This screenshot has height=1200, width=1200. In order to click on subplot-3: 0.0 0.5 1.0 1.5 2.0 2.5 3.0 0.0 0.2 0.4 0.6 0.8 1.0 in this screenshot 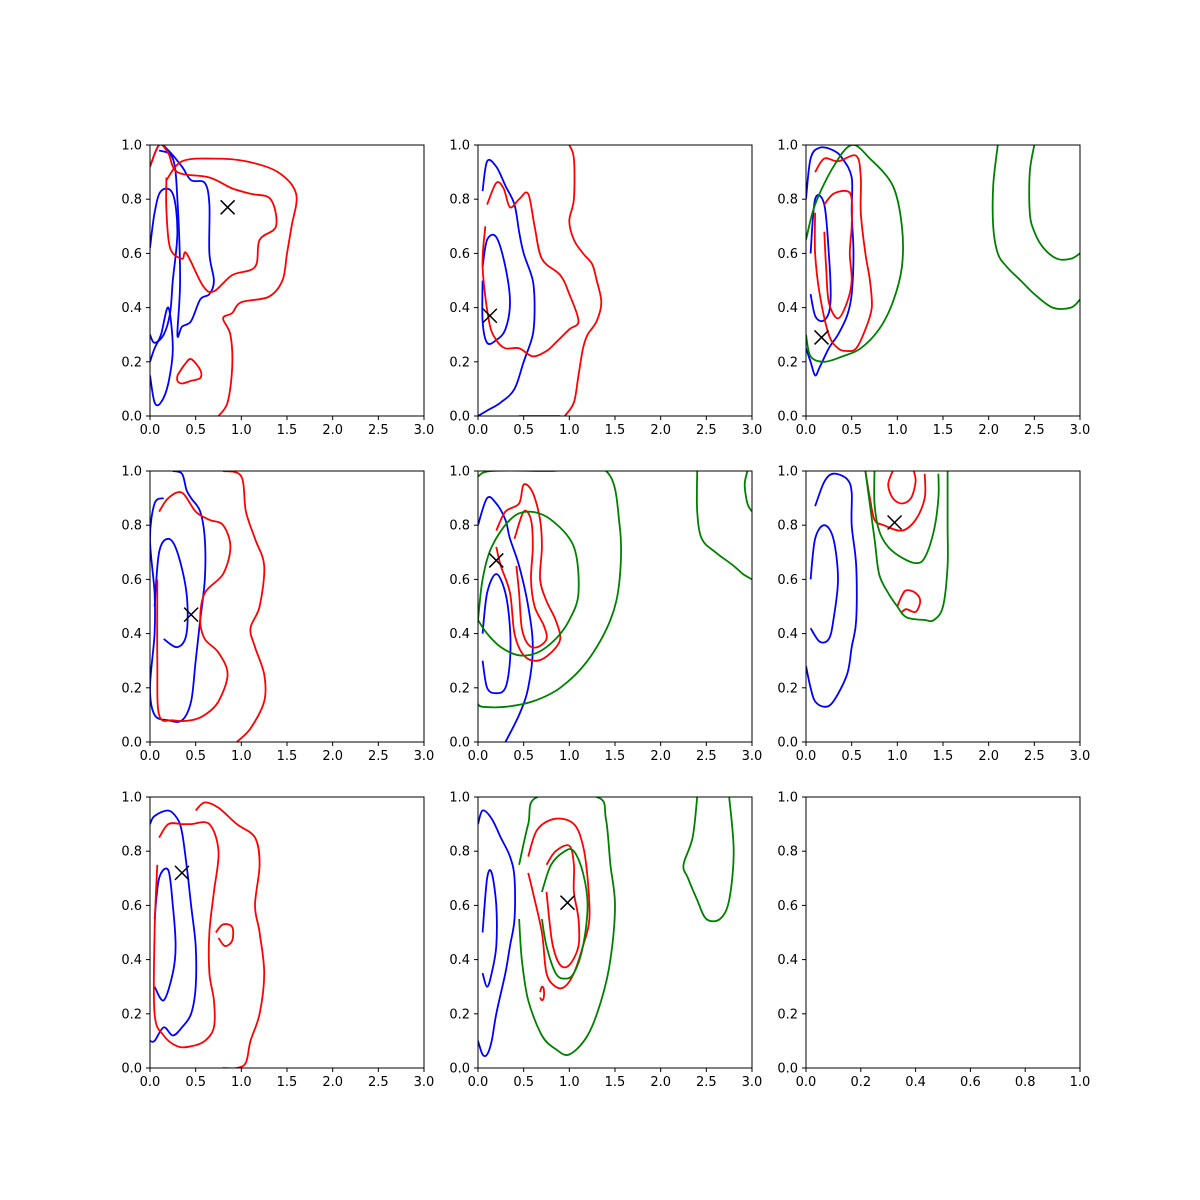, I will do `click(933, 289)`.